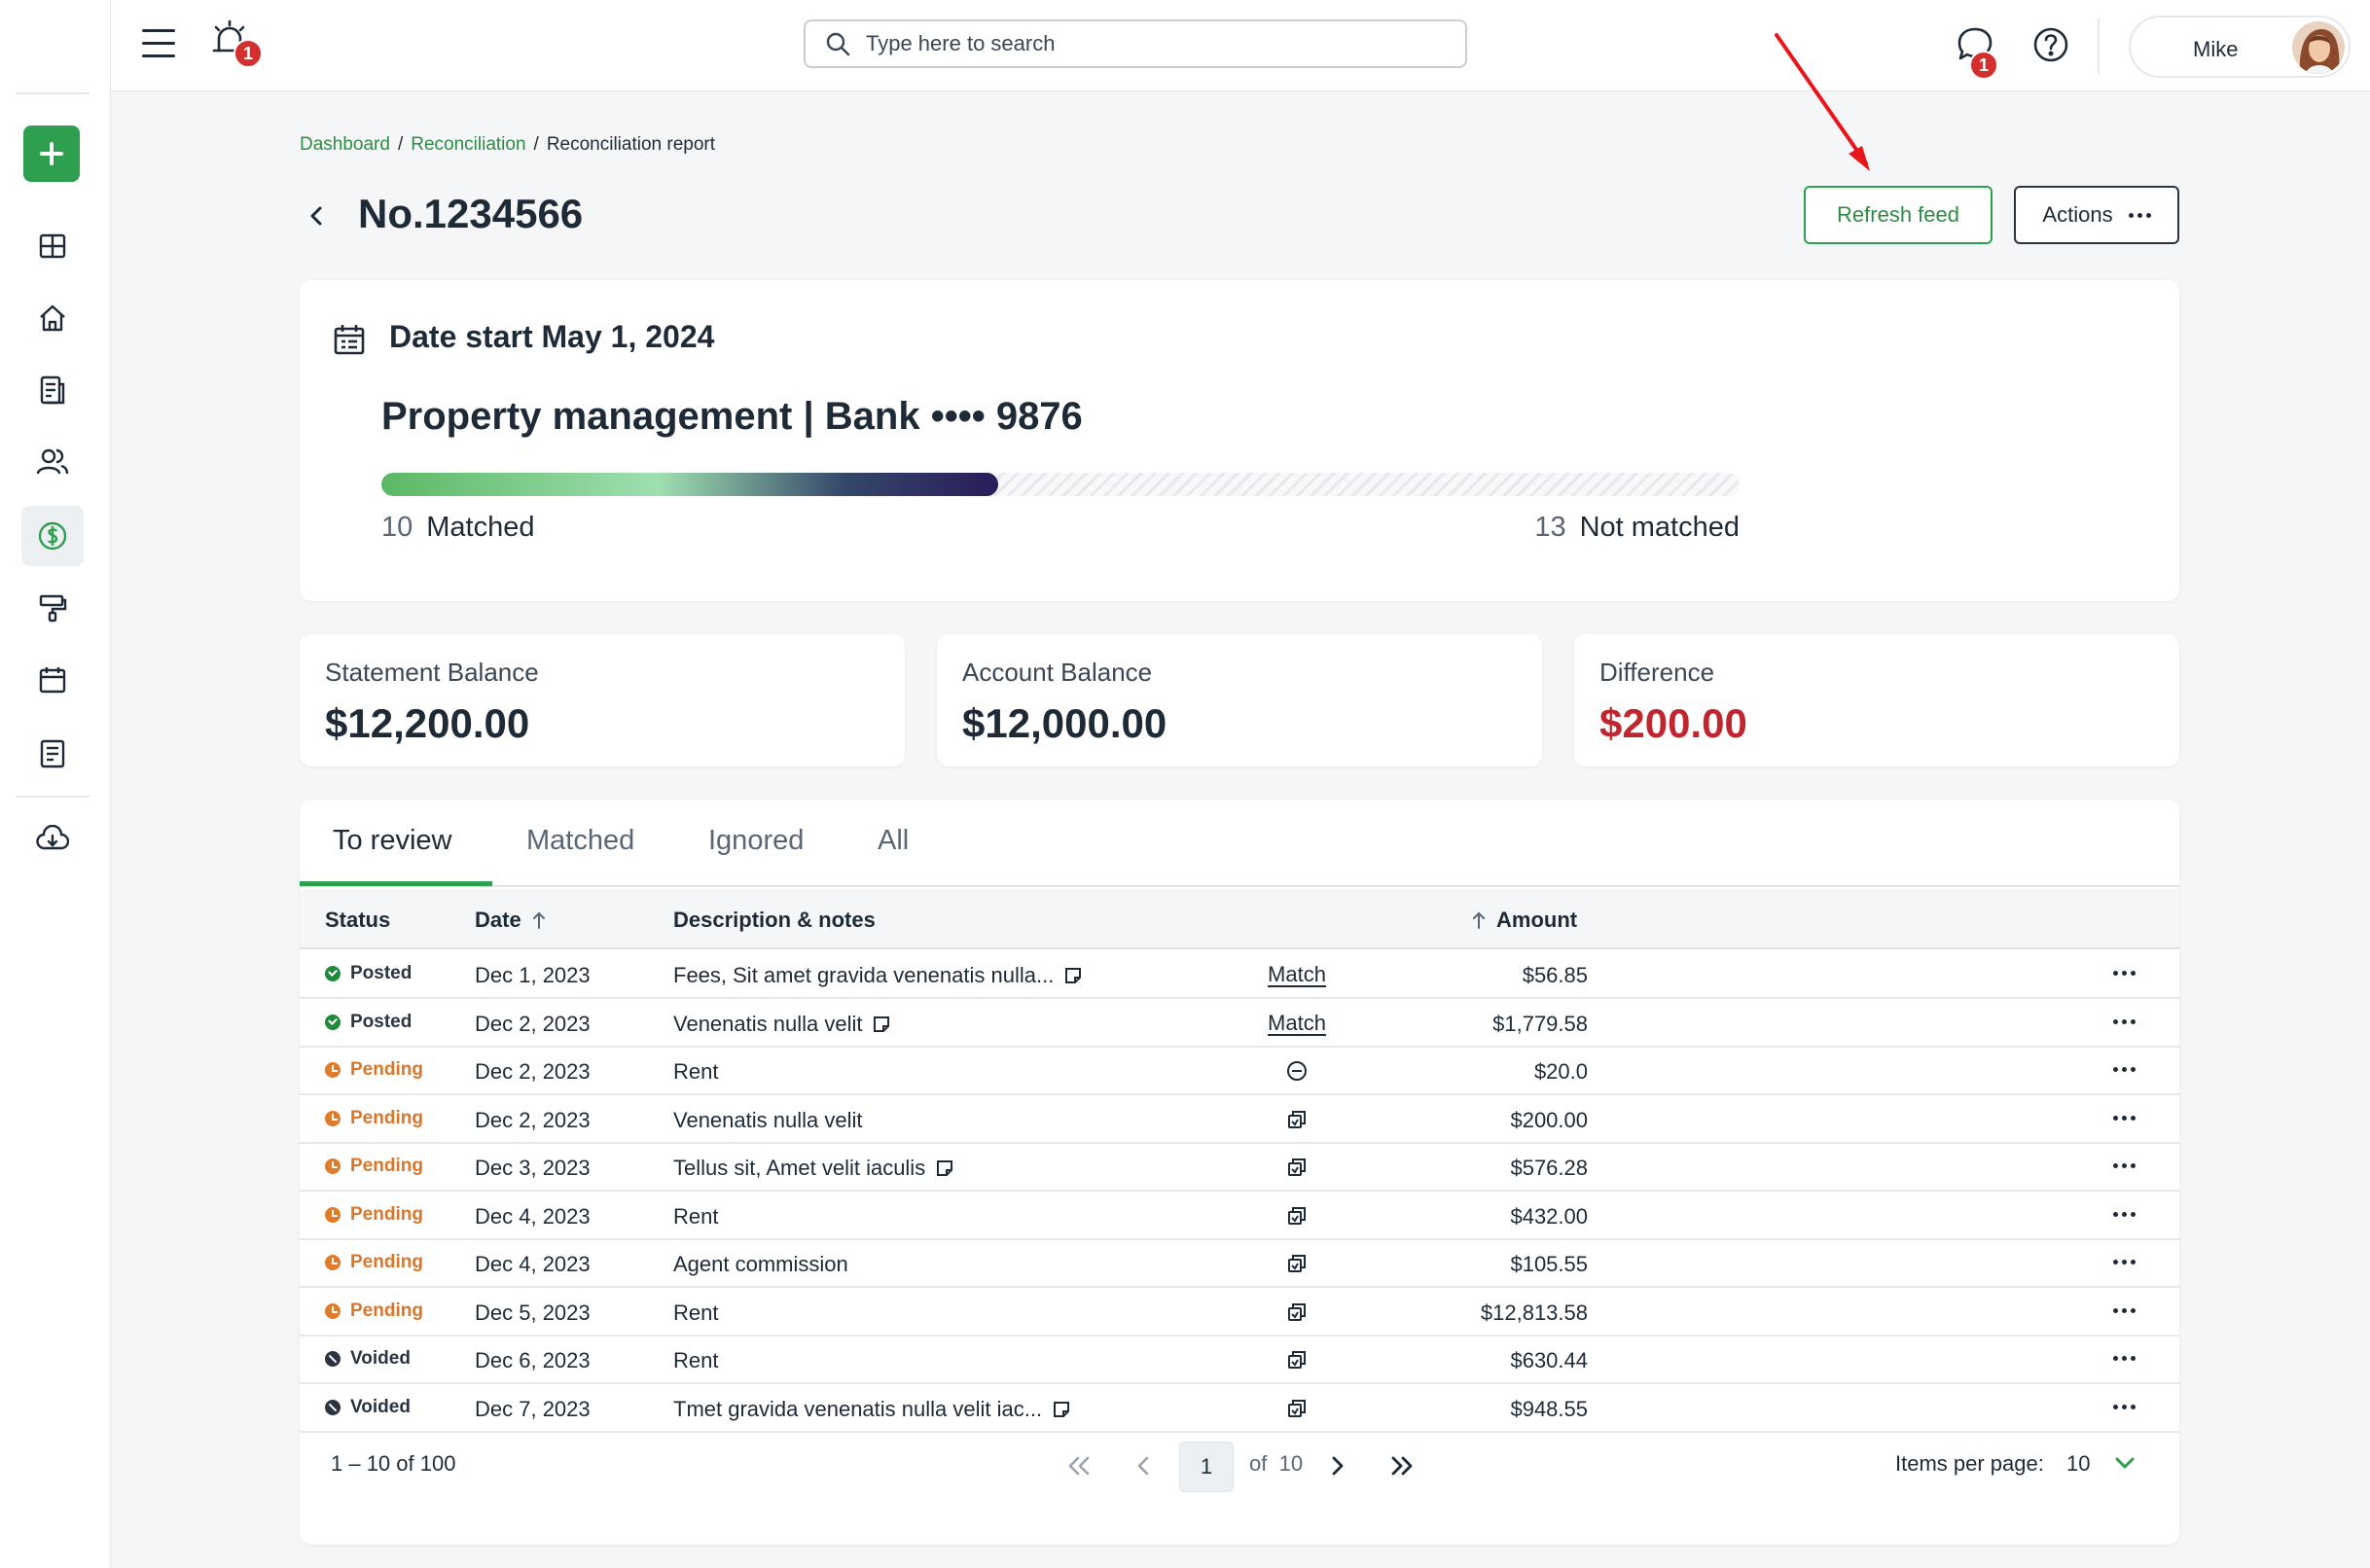 This screenshot has height=1568, width=2370. What do you see at coordinates (1239, 1360) in the screenshot?
I see `table-row: Voided Dec 6, 2023 Rent $630.44` at bounding box center [1239, 1360].